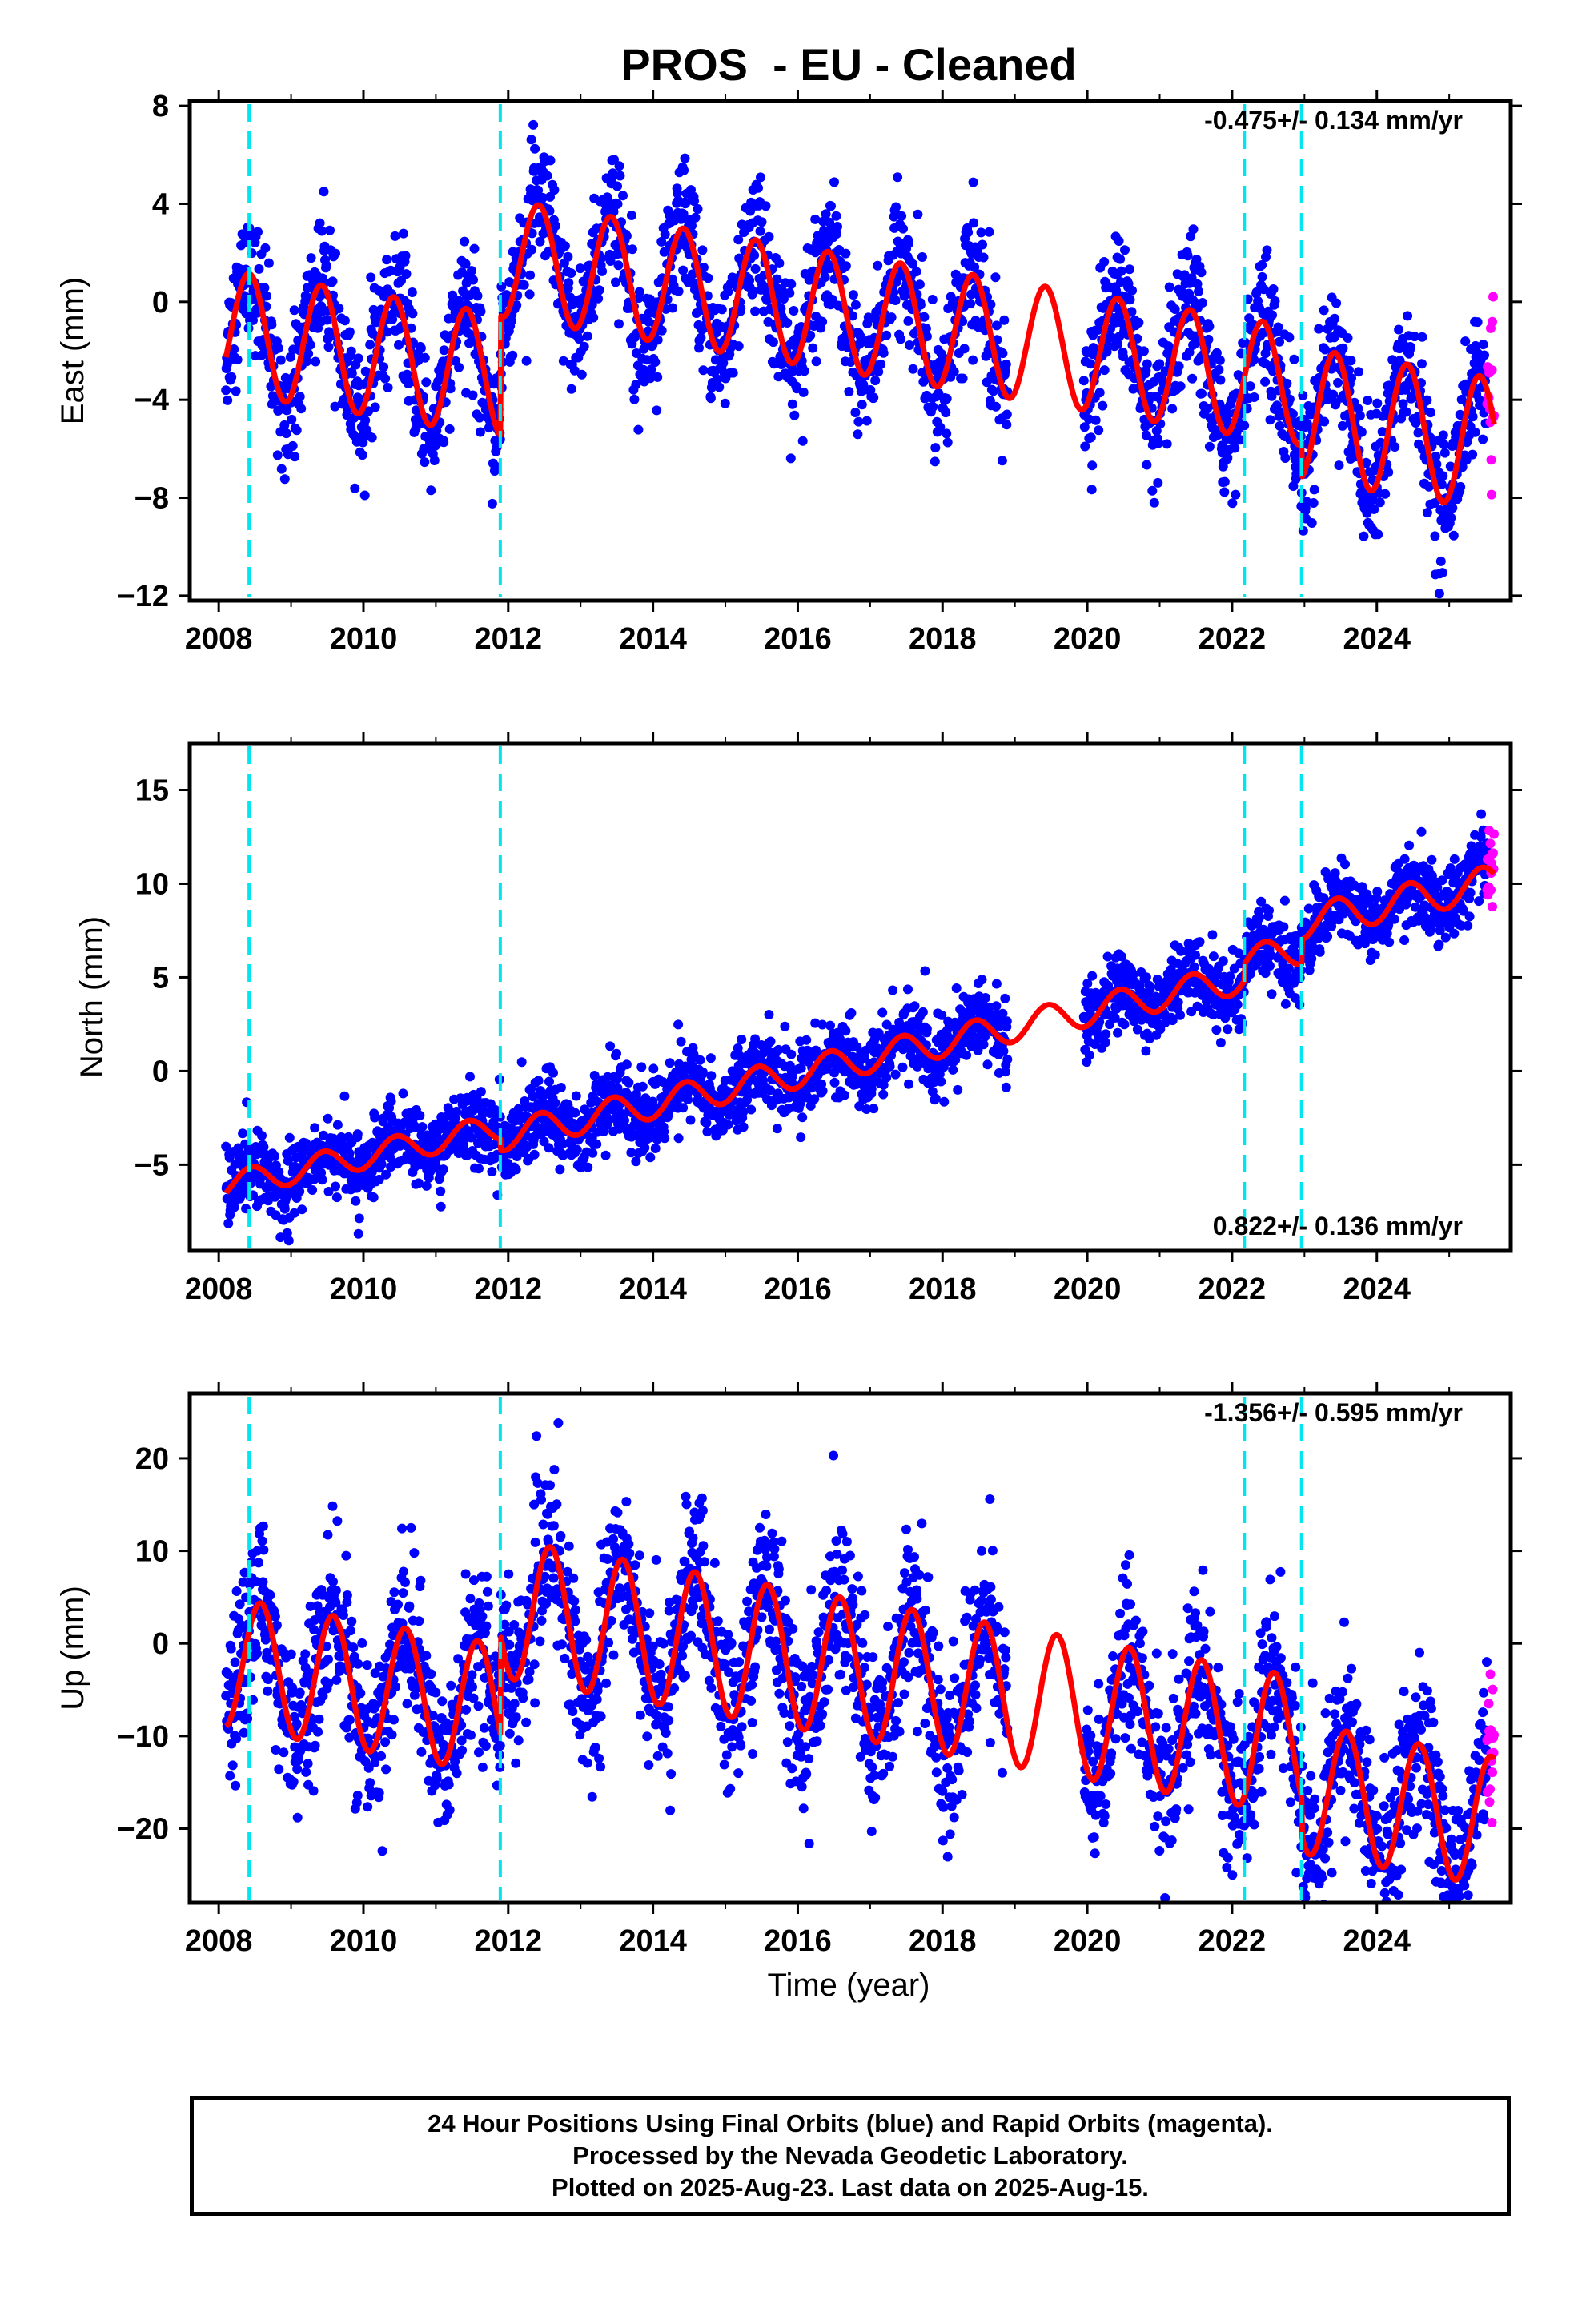 This screenshot has width=1582, height=2324. Describe the element at coordinates (72, 350) in the screenshot. I see `y-axis-label: East (mm)` at that location.